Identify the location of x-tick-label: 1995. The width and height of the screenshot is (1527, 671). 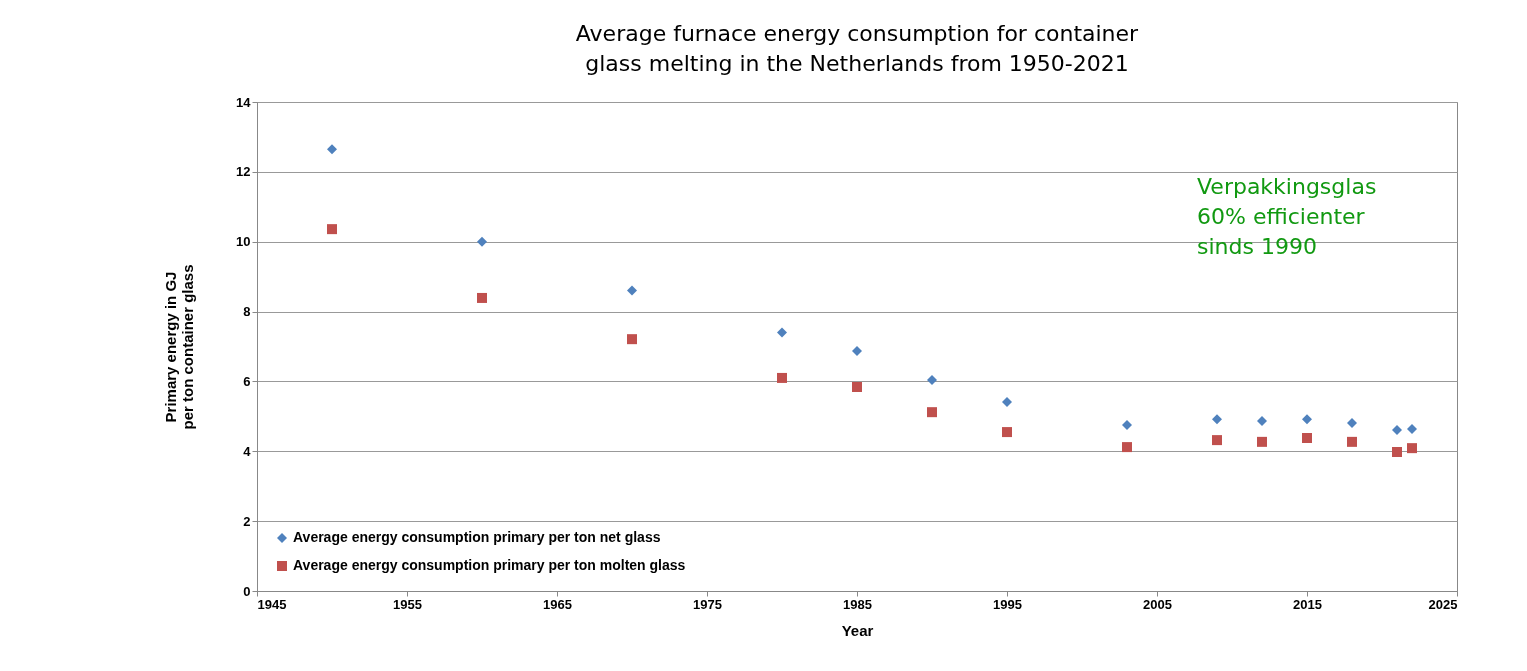
(1007, 604).